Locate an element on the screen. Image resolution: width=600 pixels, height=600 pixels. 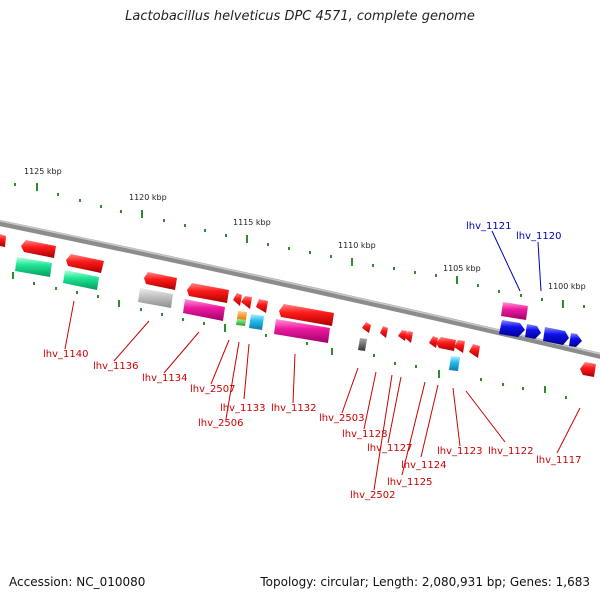
scale-label: 1105 kbp is located at coordinates (462, 268).